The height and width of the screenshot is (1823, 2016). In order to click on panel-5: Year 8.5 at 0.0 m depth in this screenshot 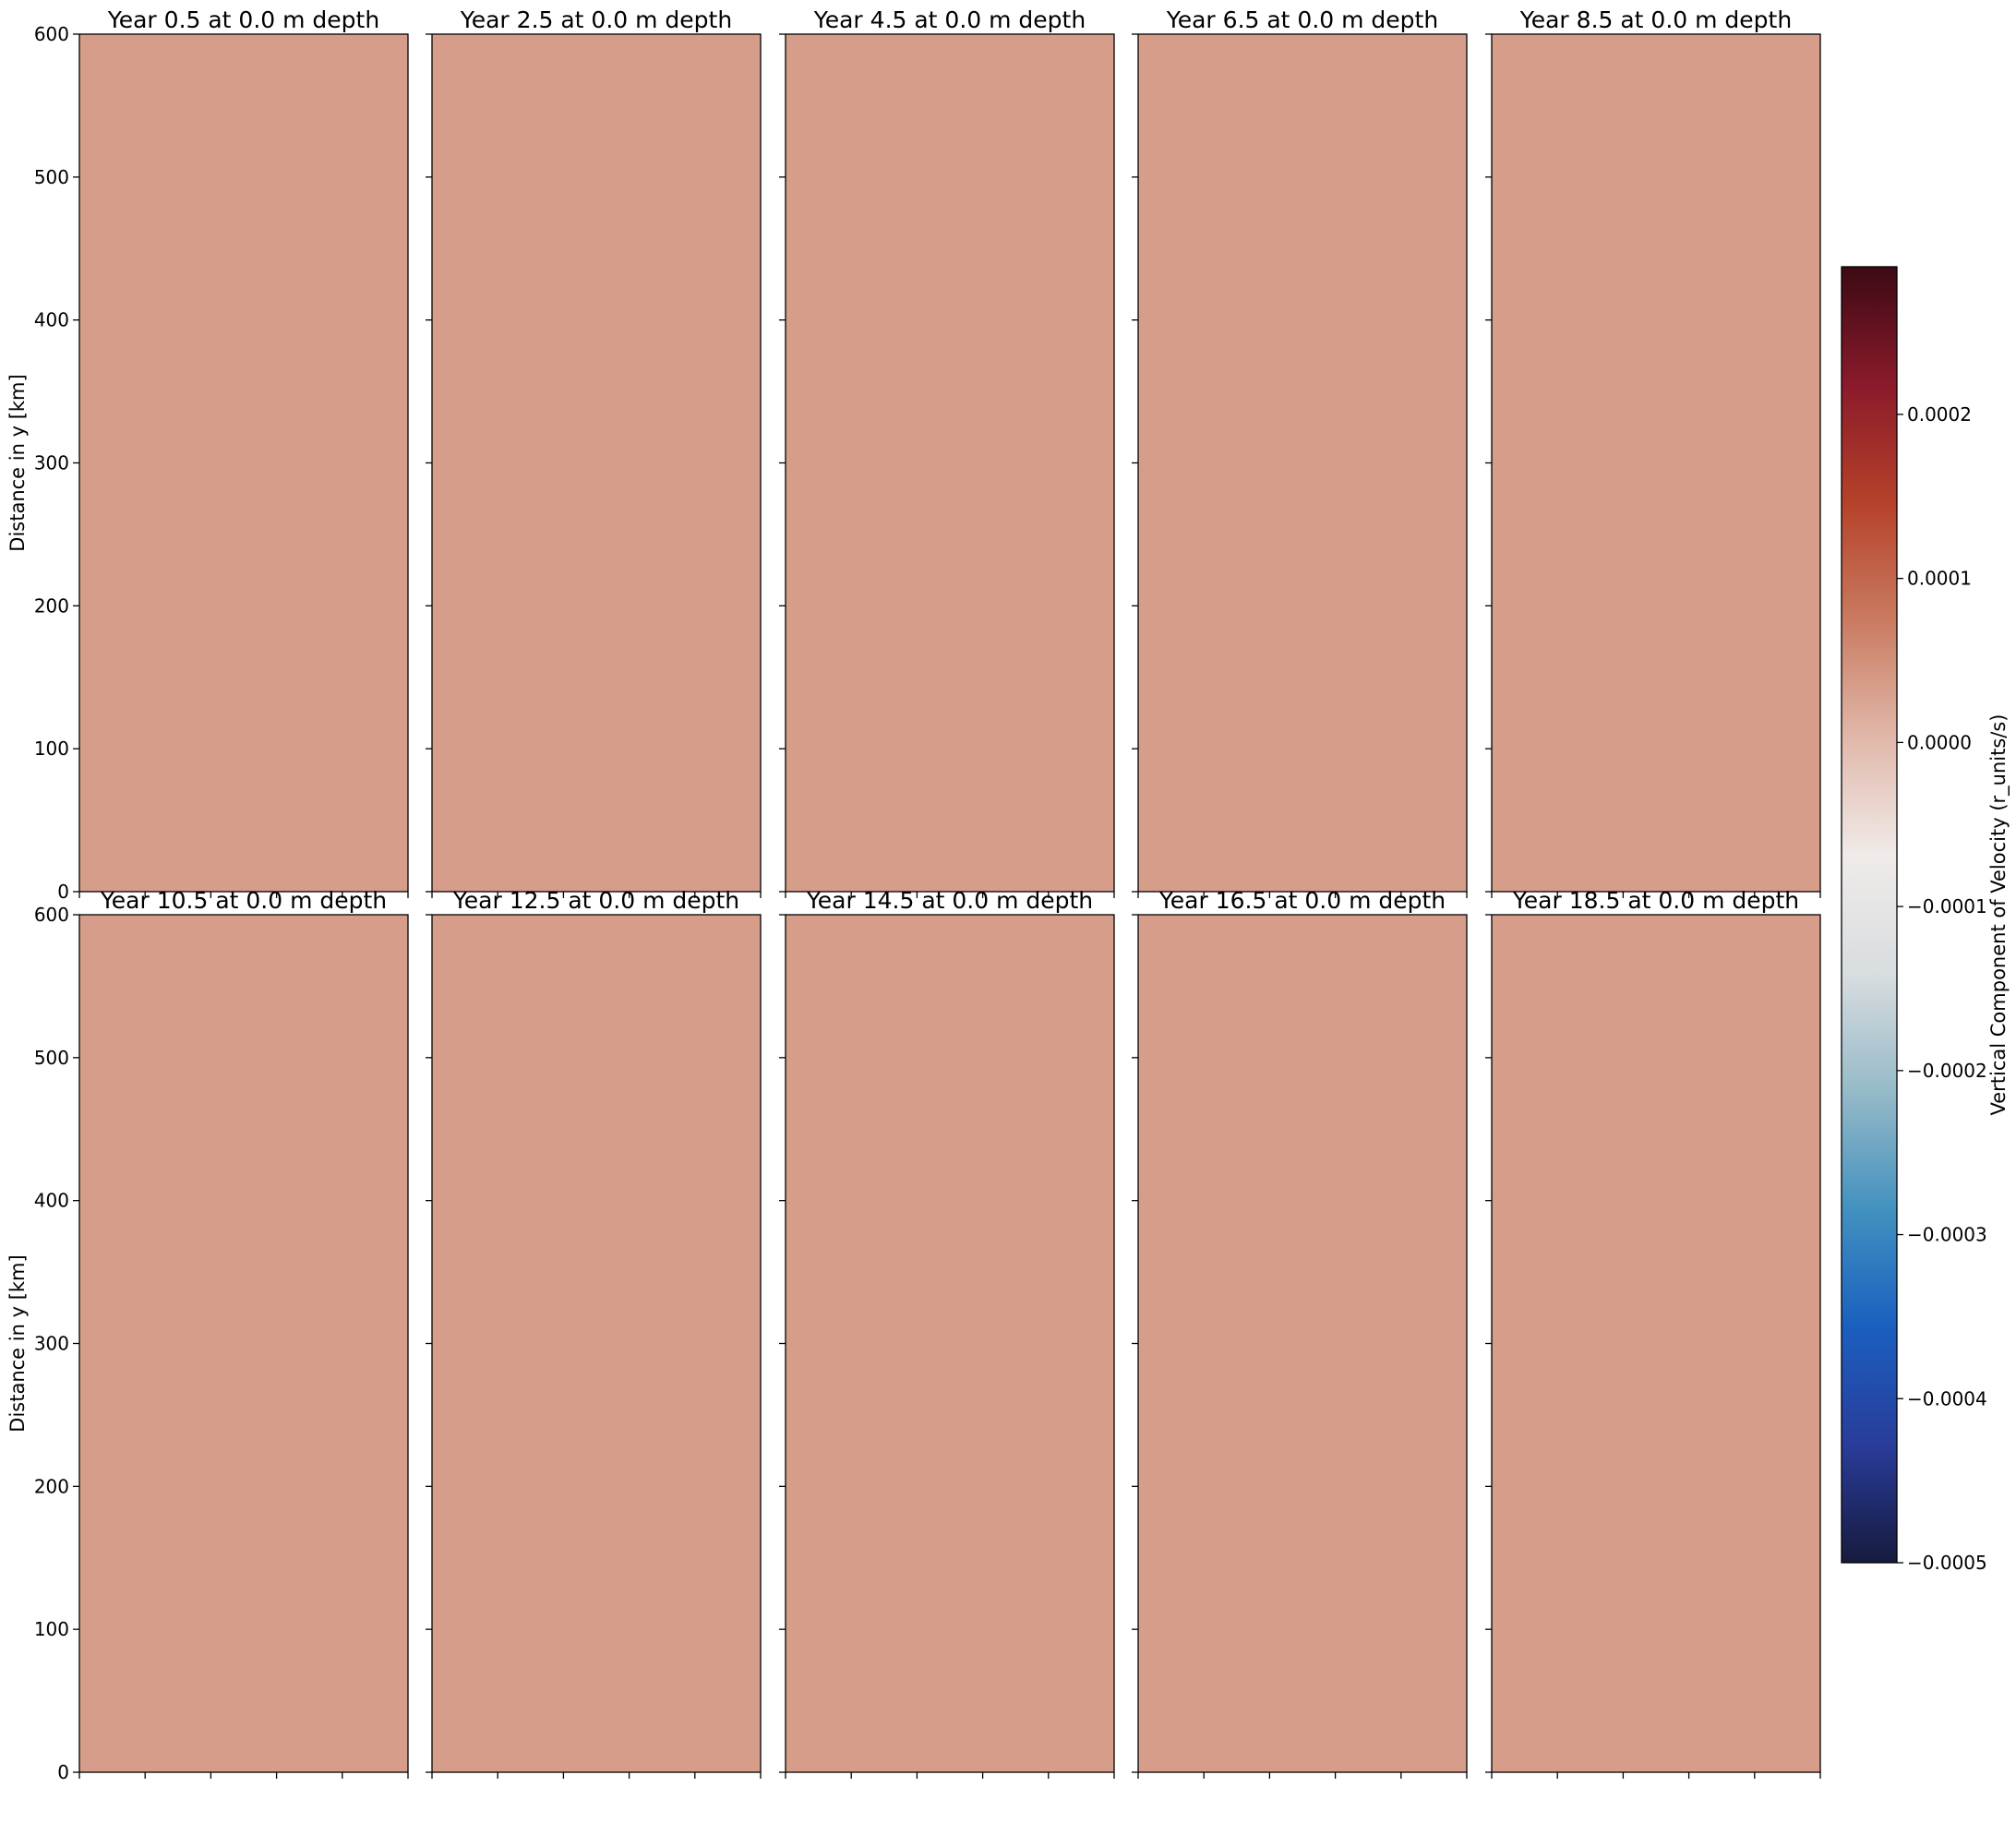, I will do `click(1653, 452)`.